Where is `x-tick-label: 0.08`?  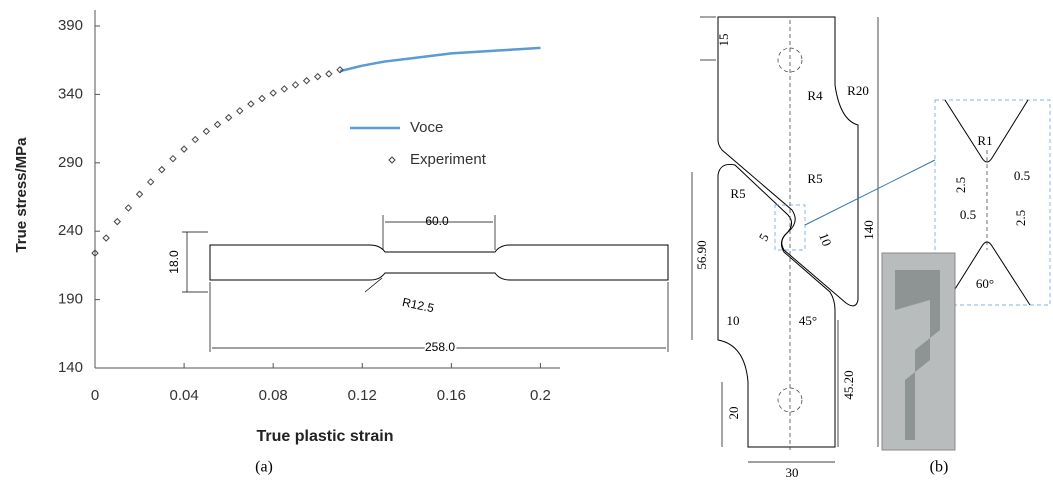
x-tick-label: 0.08 is located at coordinates (273, 395).